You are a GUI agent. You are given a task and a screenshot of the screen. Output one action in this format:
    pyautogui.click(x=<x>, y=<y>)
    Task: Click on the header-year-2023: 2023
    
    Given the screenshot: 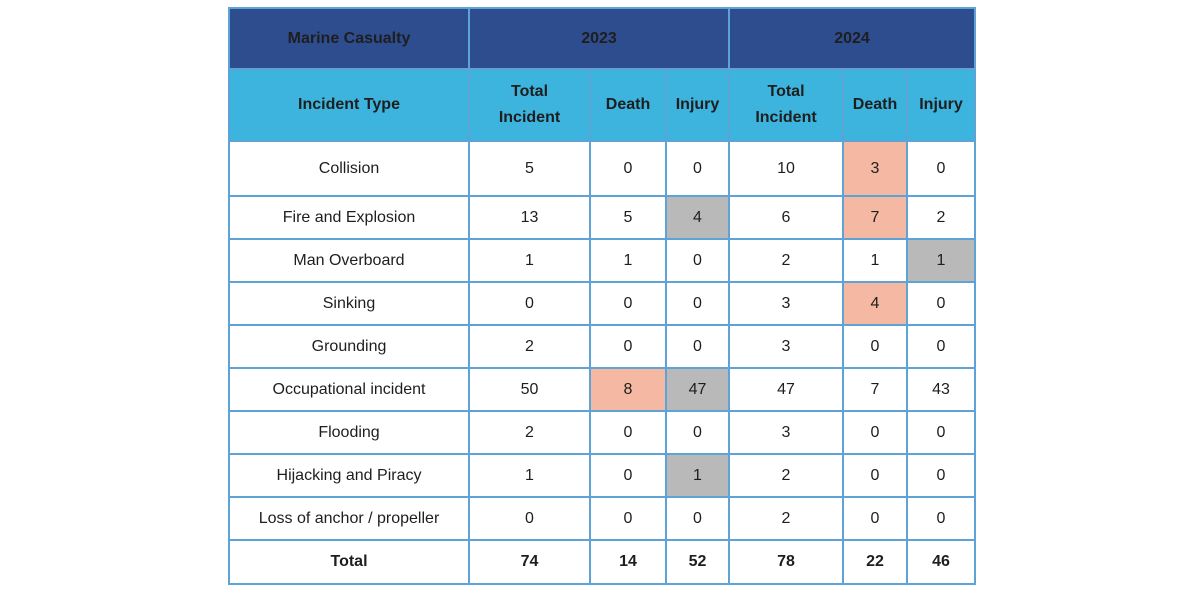 What is the action you would take?
    pyautogui.click(x=599, y=38)
    